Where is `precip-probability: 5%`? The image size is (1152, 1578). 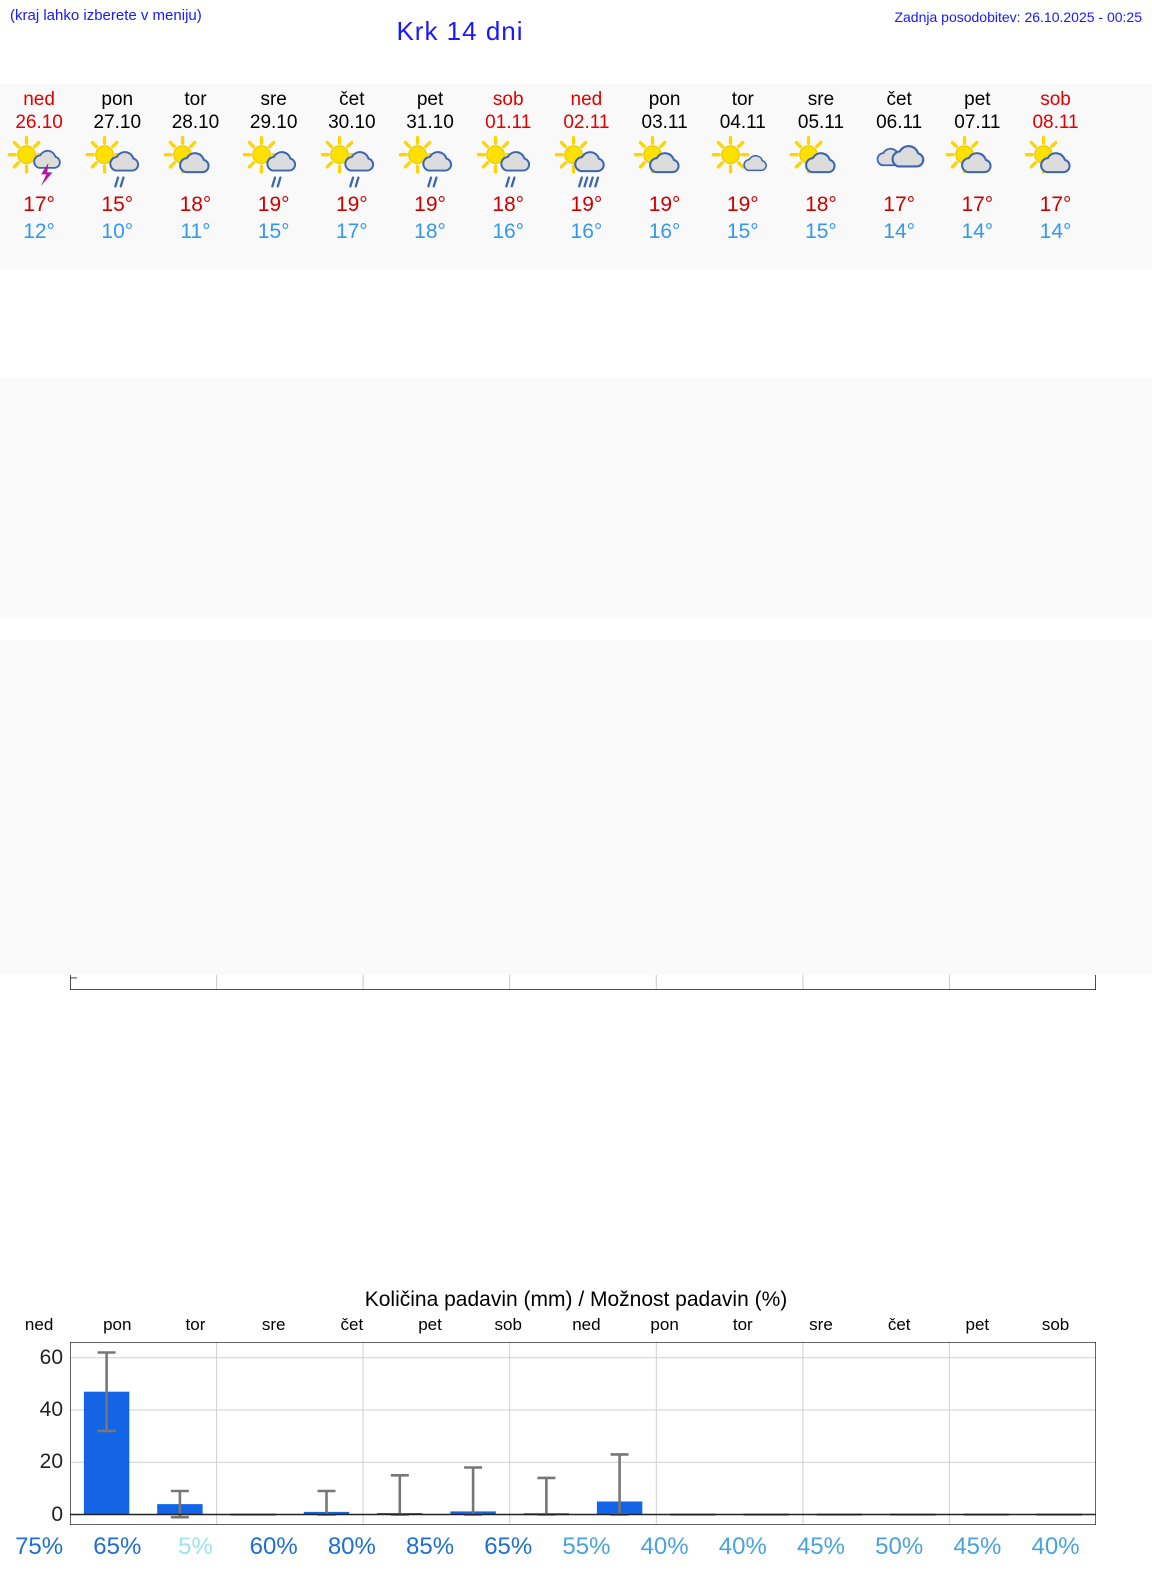
precip-probability: 5% is located at coordinates (195, 1546).